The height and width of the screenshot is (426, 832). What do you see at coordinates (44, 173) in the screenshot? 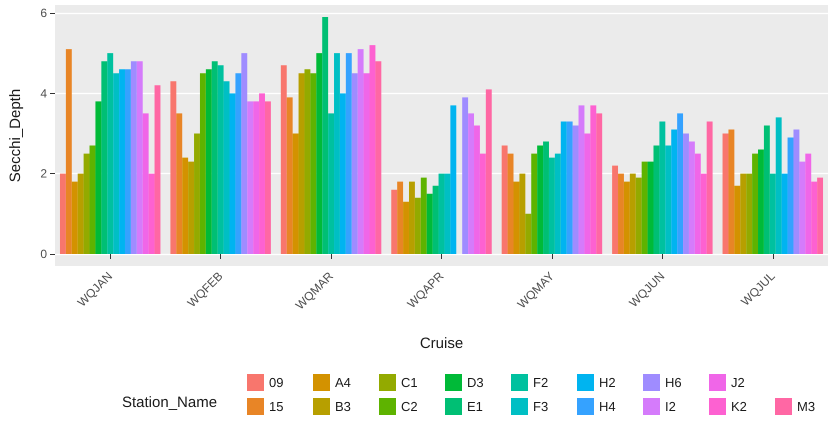
I see `y-tick-label: 2` at bounding box center [44, 173].